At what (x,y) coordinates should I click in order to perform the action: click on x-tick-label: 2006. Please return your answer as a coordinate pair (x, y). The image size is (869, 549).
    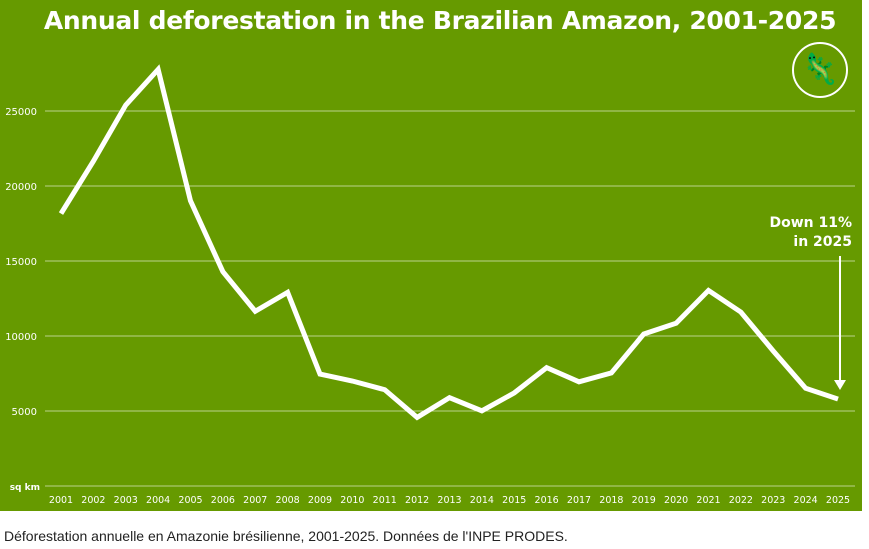
    Looking at the image, I should click on (223, 500).